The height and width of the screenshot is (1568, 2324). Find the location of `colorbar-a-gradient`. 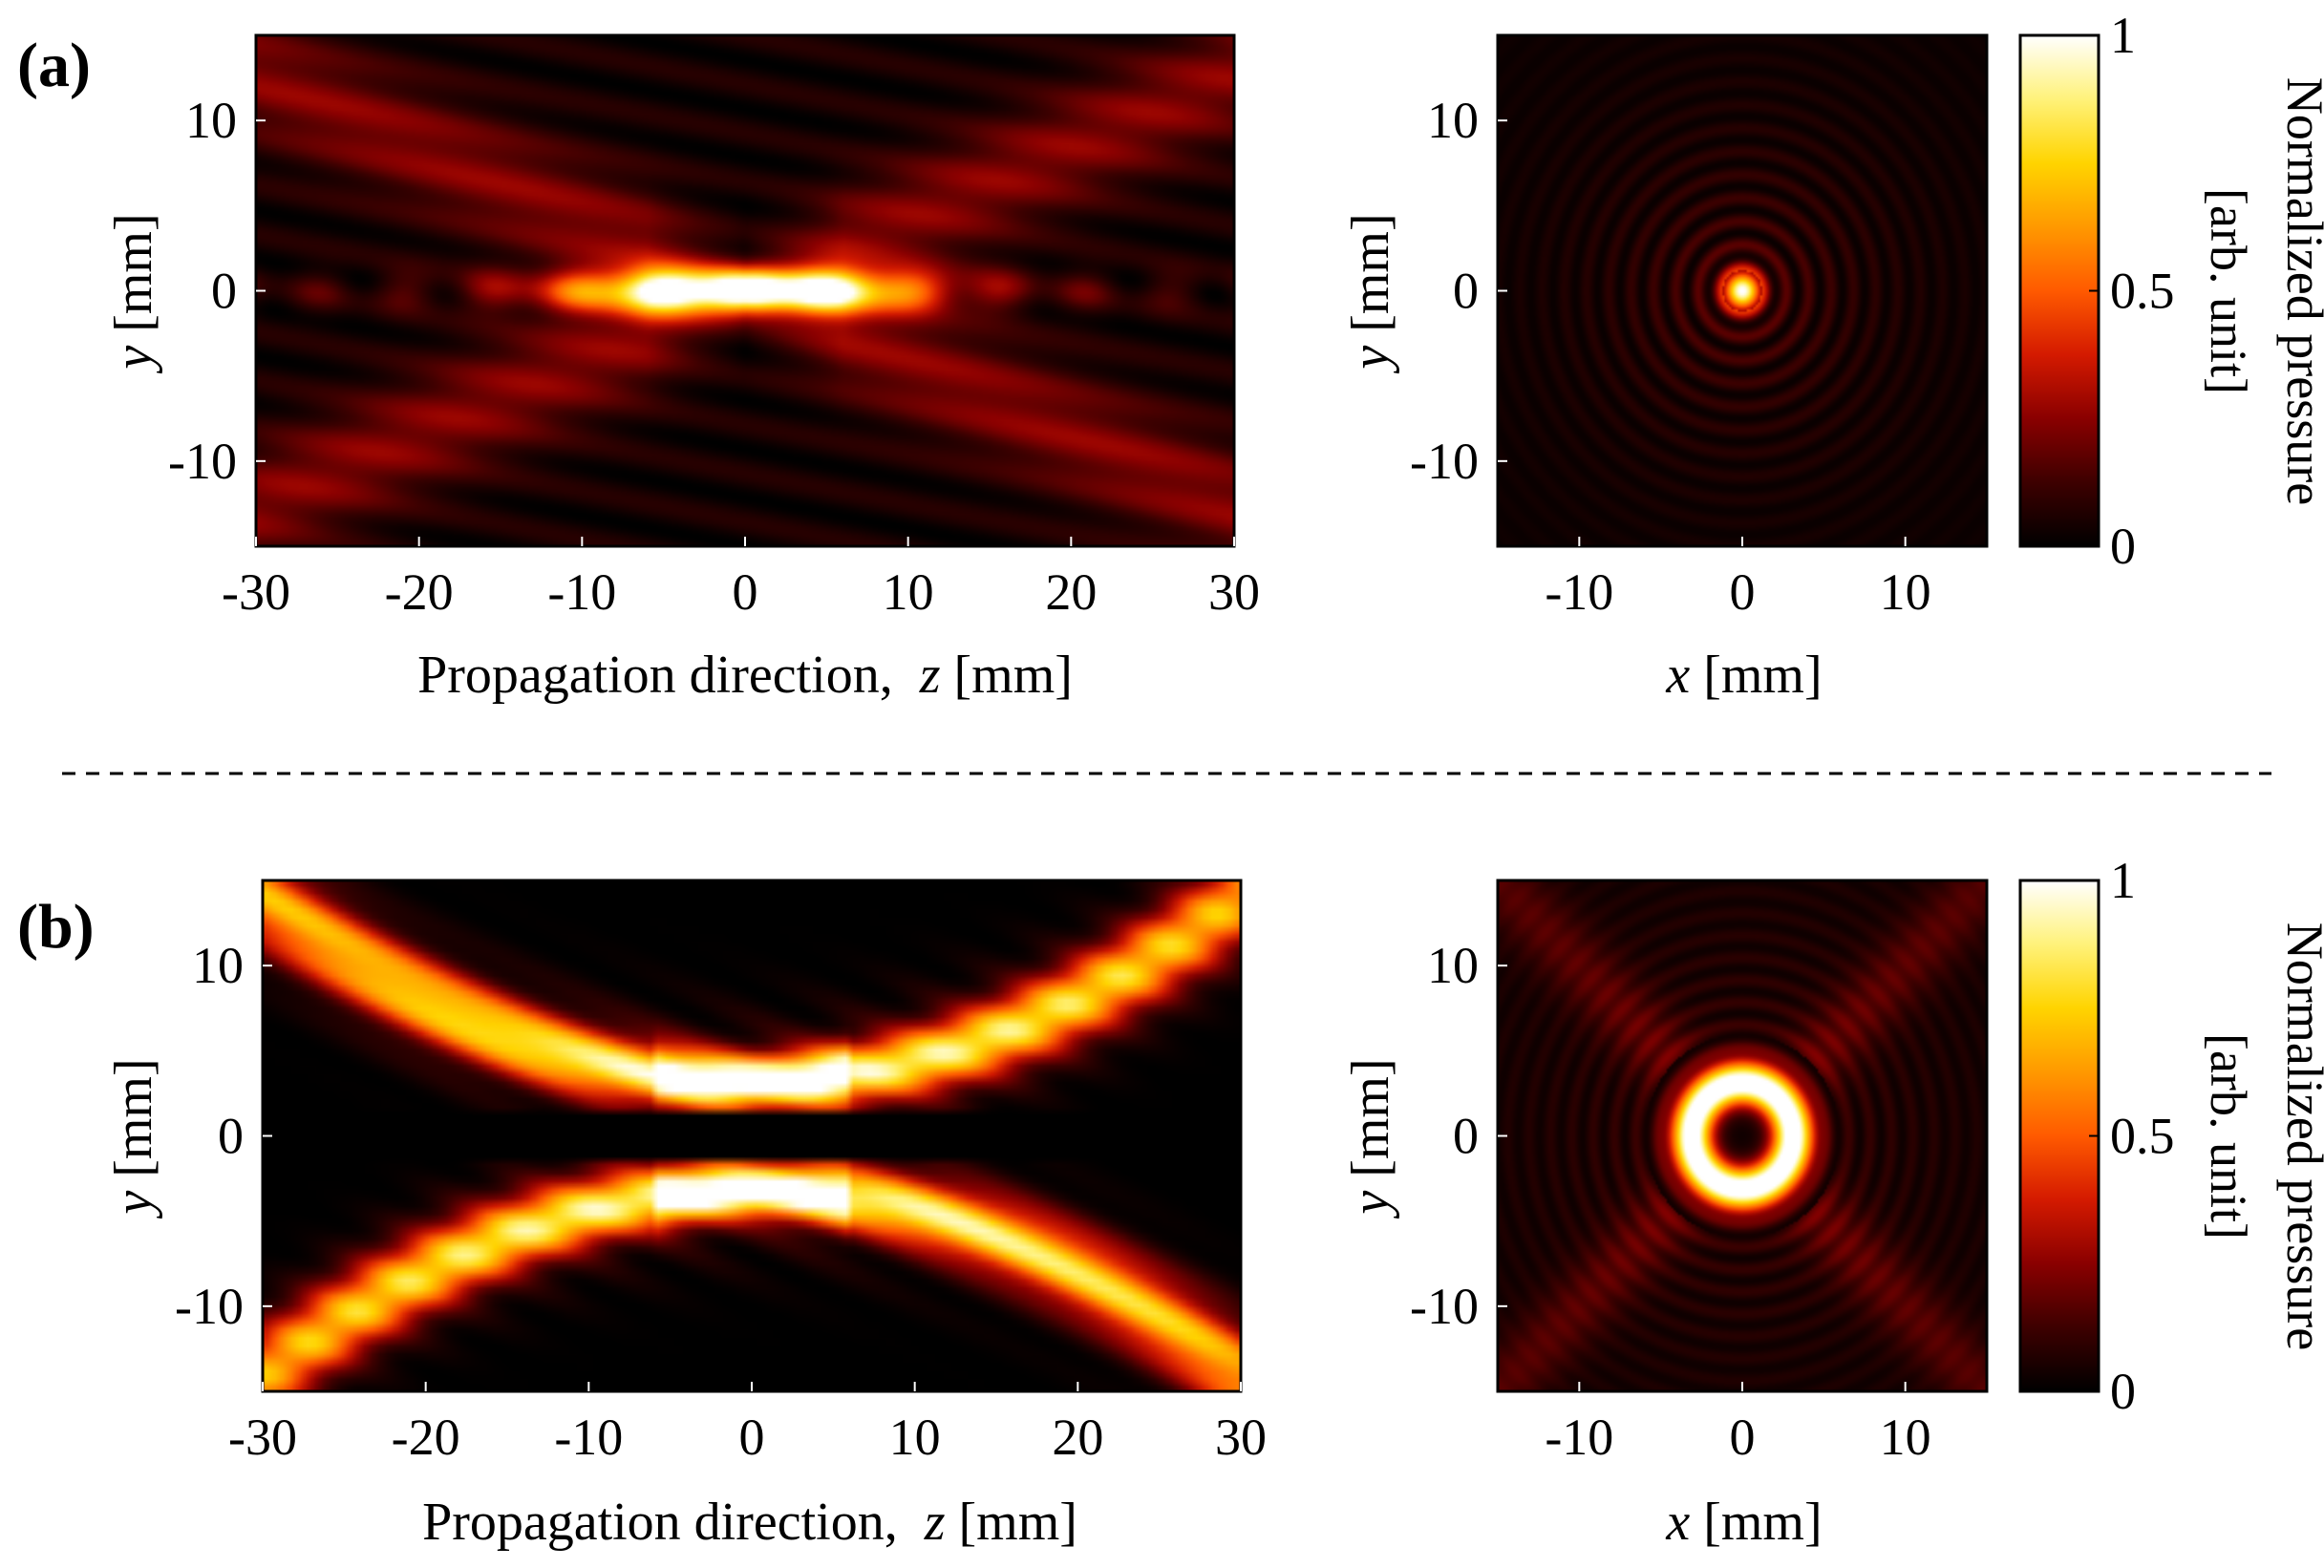

colorbar-a-gradient is located at coordinates (2059, 290).